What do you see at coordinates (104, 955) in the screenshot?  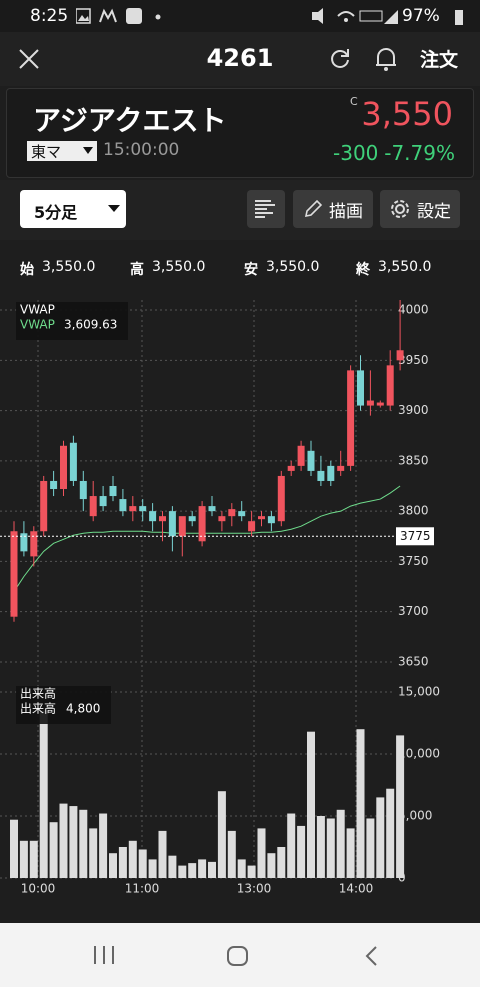 I see `recents-button` at bounding box center [104, 955].